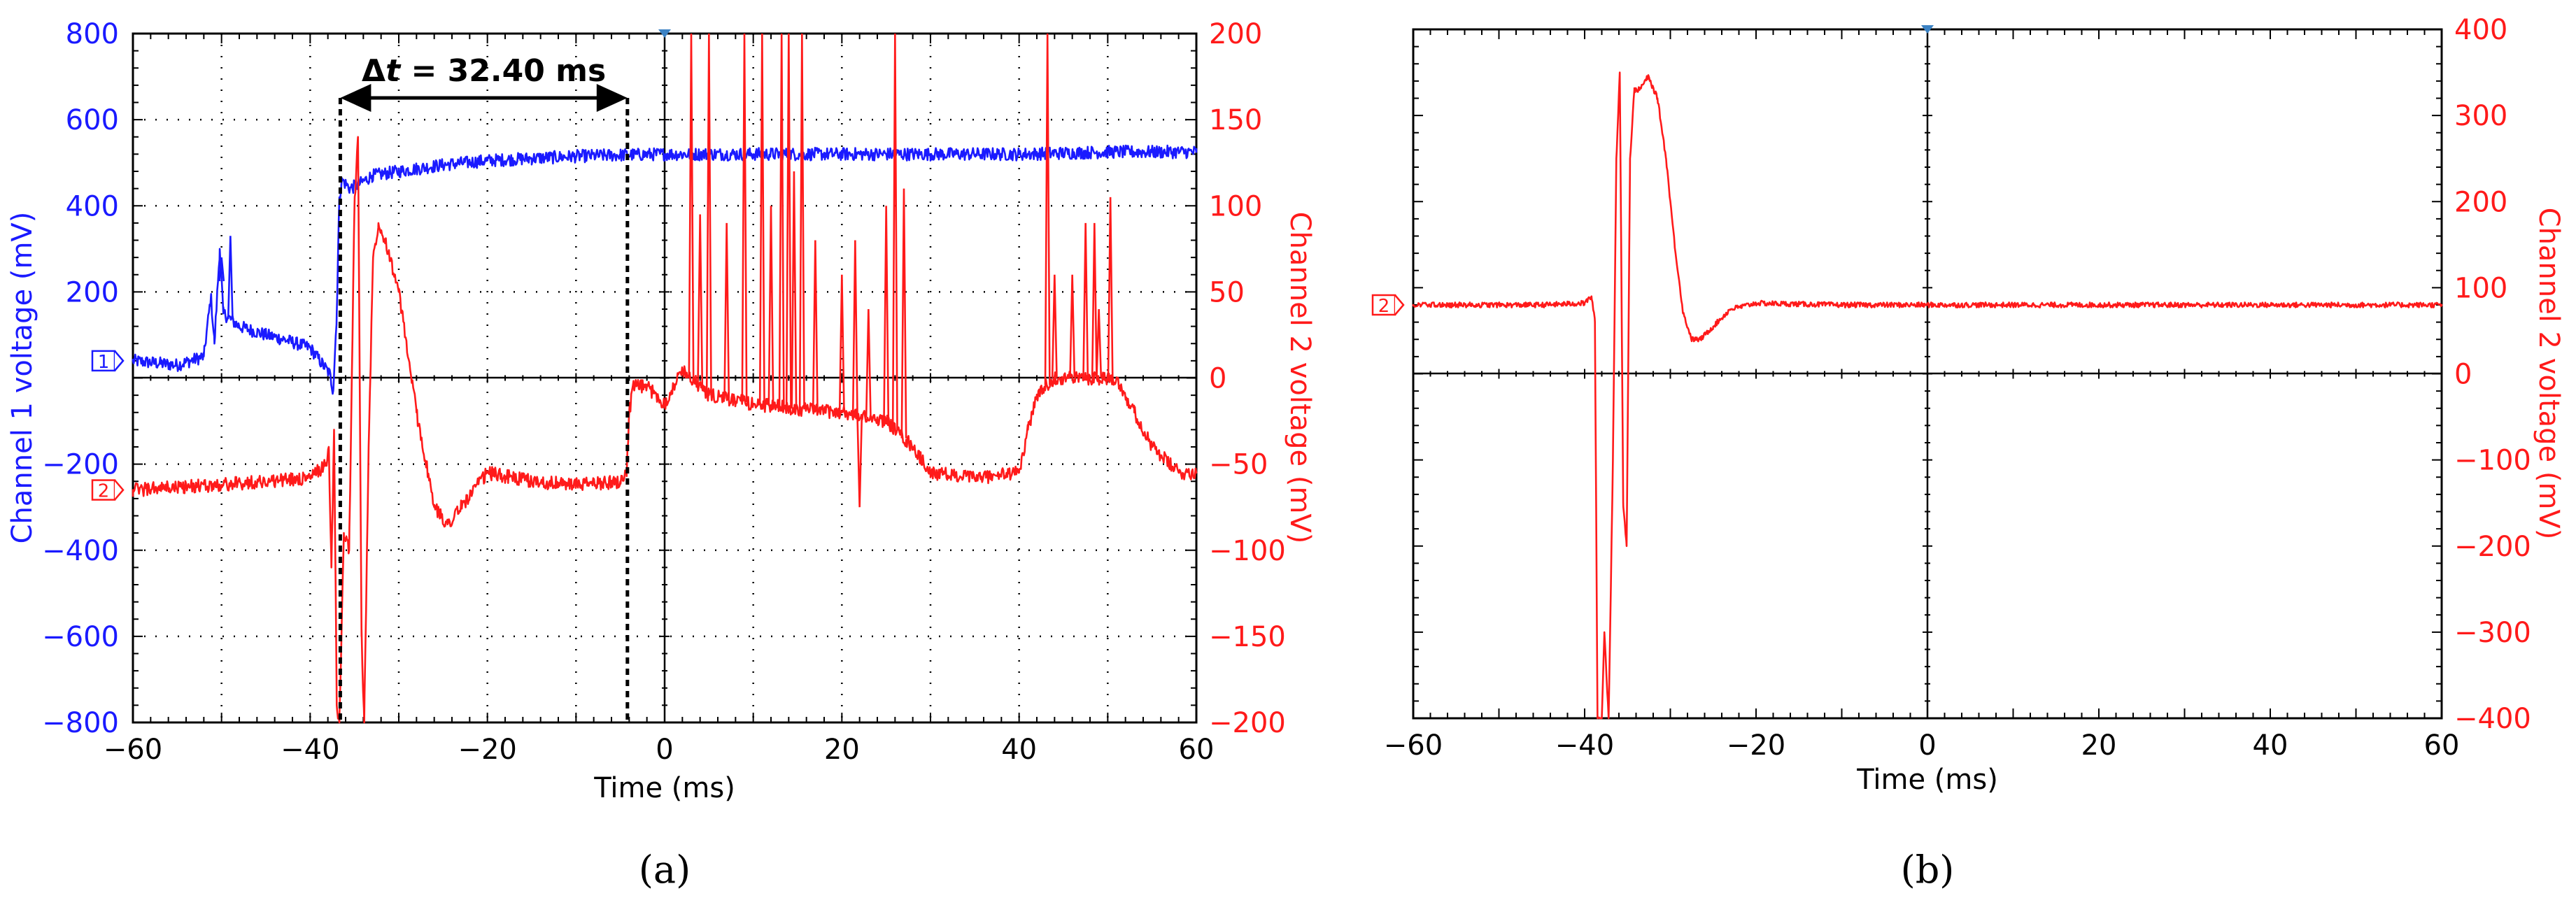  Describe the element at coordinates (80, 723) in the screenshot. I see `y-left-tick-label: −800` at that location.